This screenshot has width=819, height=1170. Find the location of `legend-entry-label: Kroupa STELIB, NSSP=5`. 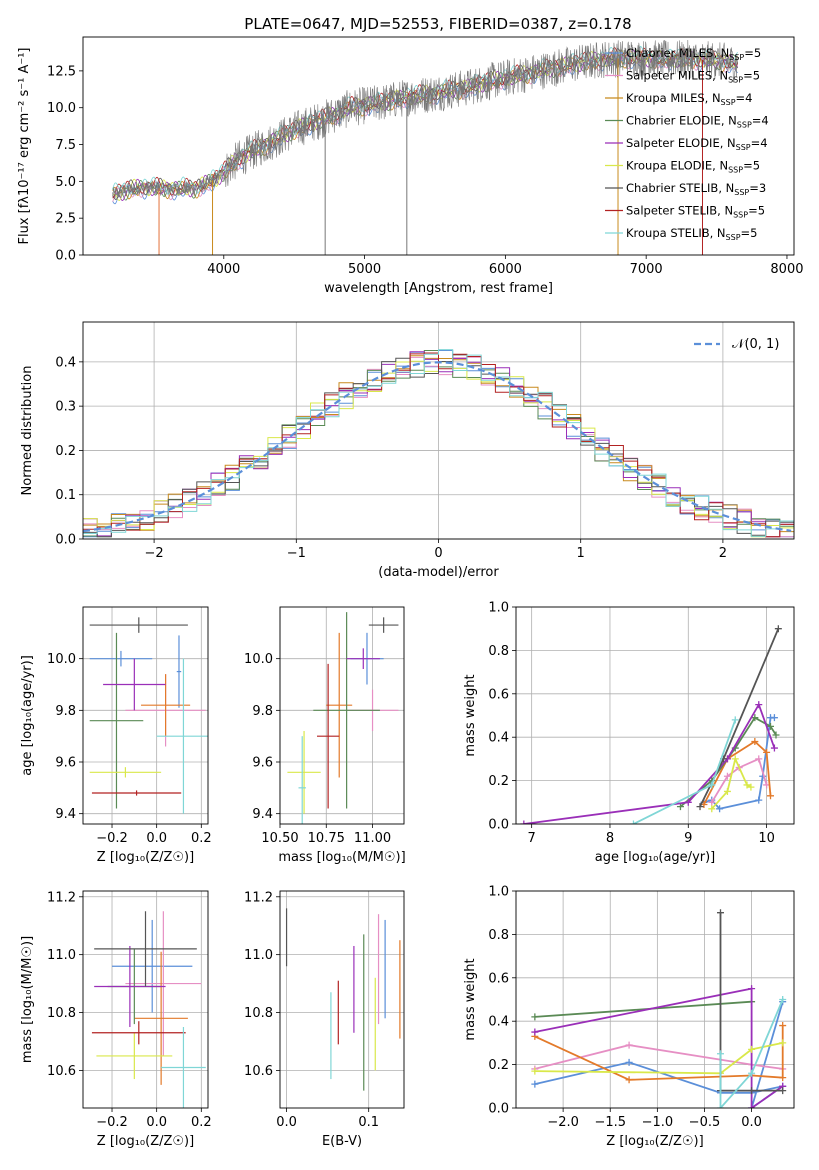

legend-entry-label: Kroupa STELIB, NSSP=5 is located at coordinates (691, 234).